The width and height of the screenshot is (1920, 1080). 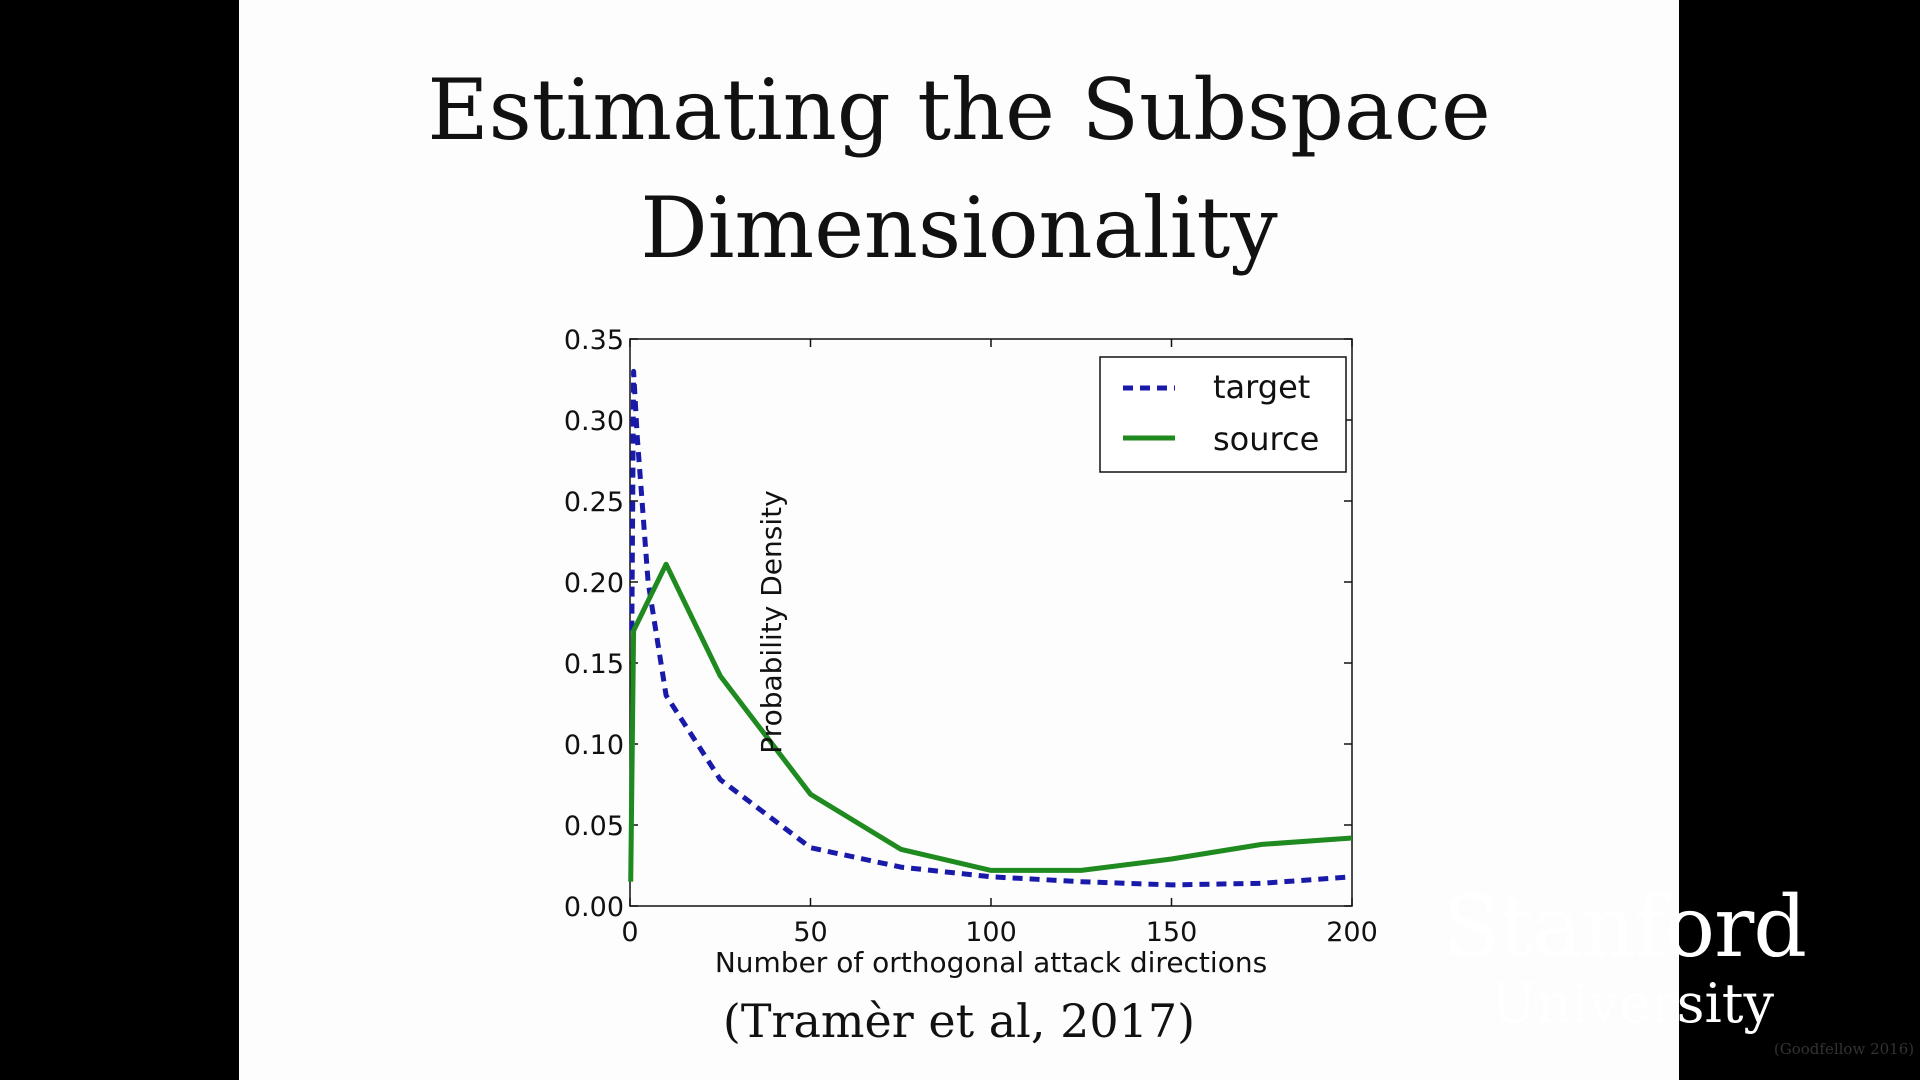 What do you see at coordinates (594, 340) in the screenshot?
I see `y-tick-label: 0.35` at bounding box center [594, 340].